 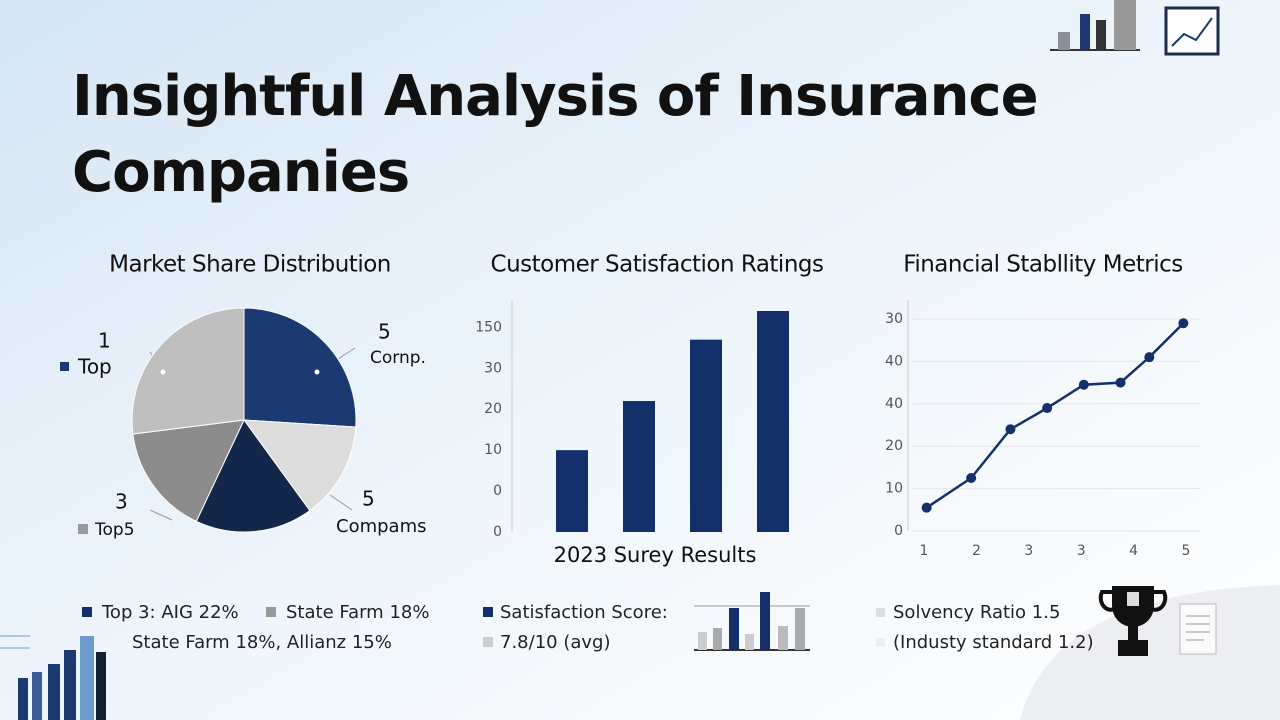 I want to click on title: Insightful Analysis of Insurance, so click(x=555, y=96).